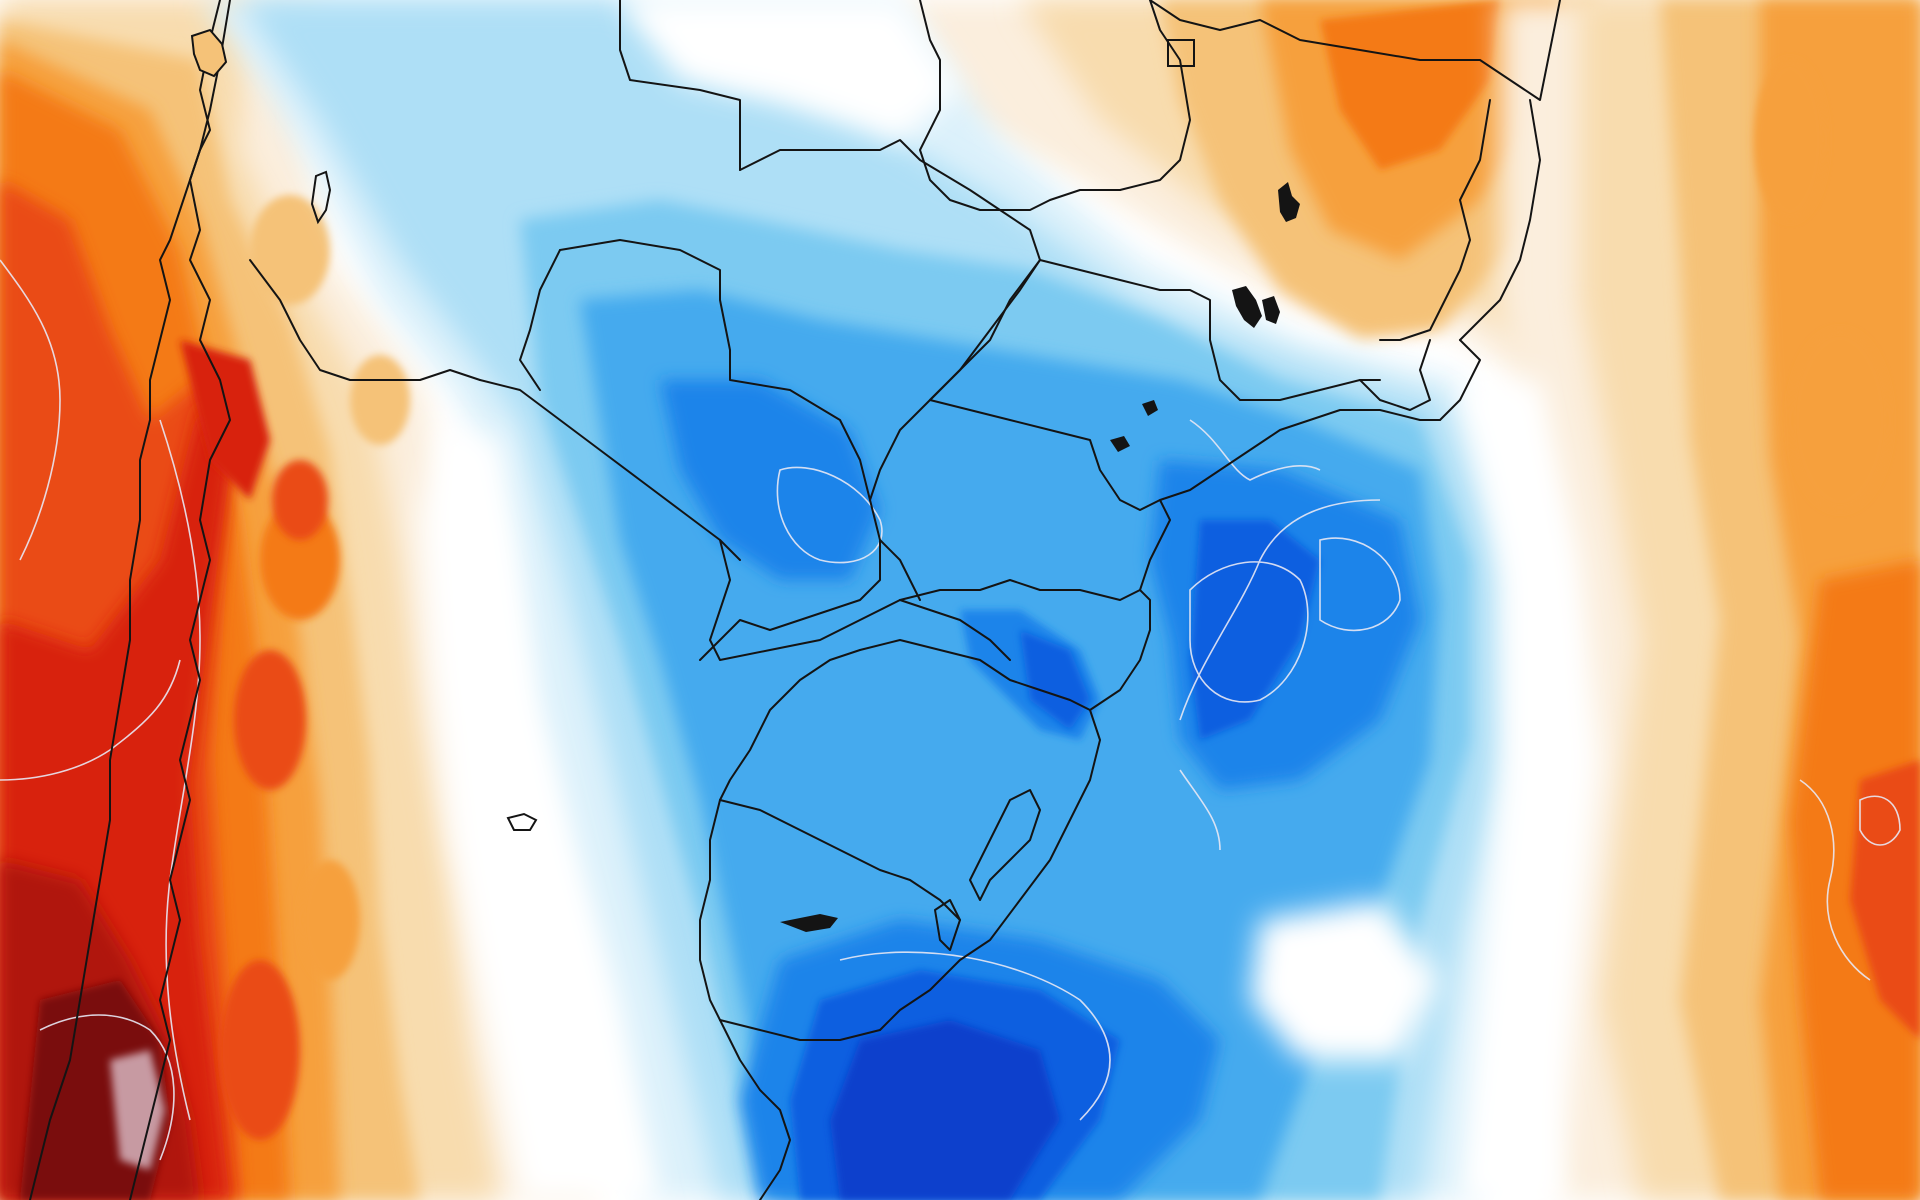  Describe the element at coordinates (840, 860) in the screenshot. I see `border-uruguay-rs` at that location.